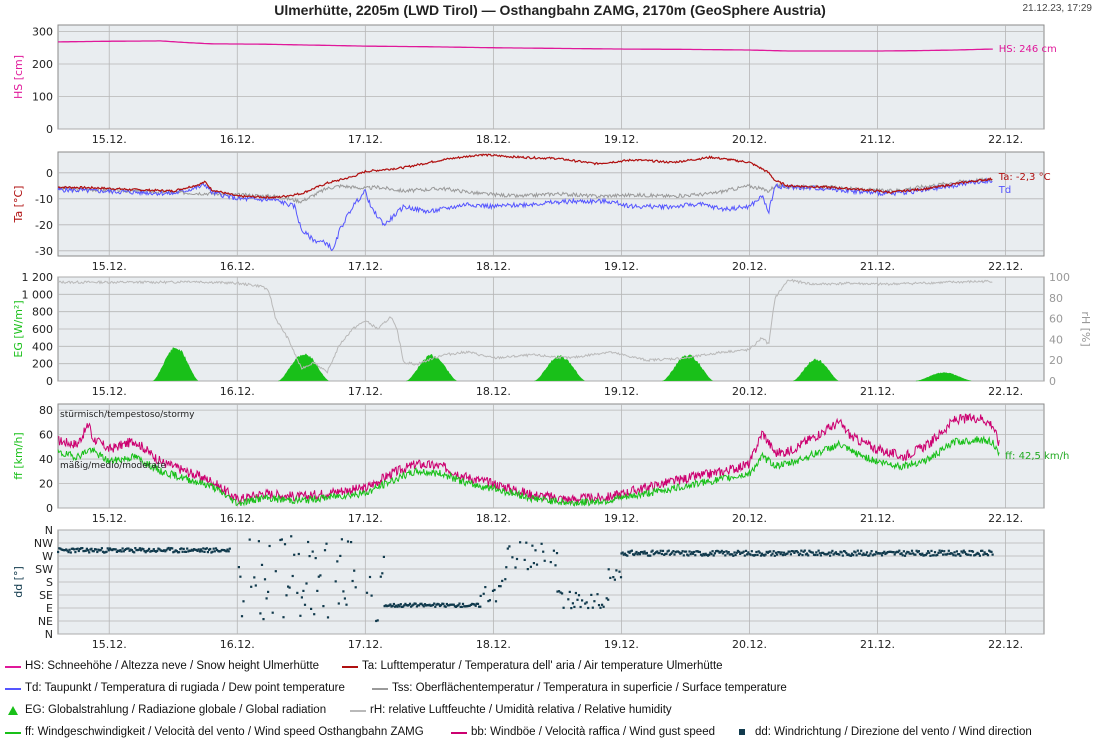  What do you see at coordinates (365, 139) in the screenshot?
I see `x-tick-label: 17.12.` at bounding box center [365, 139].